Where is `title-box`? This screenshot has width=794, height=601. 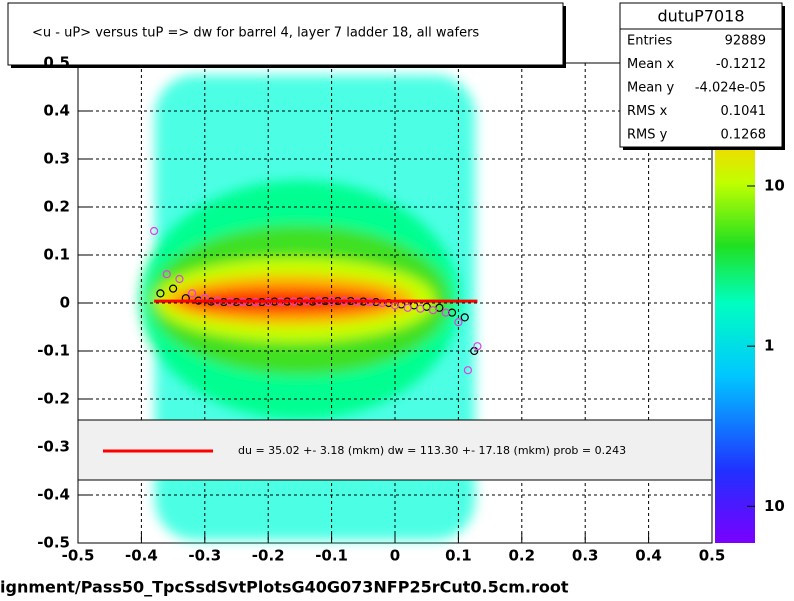 title-box is located at coordinates (285, 34).